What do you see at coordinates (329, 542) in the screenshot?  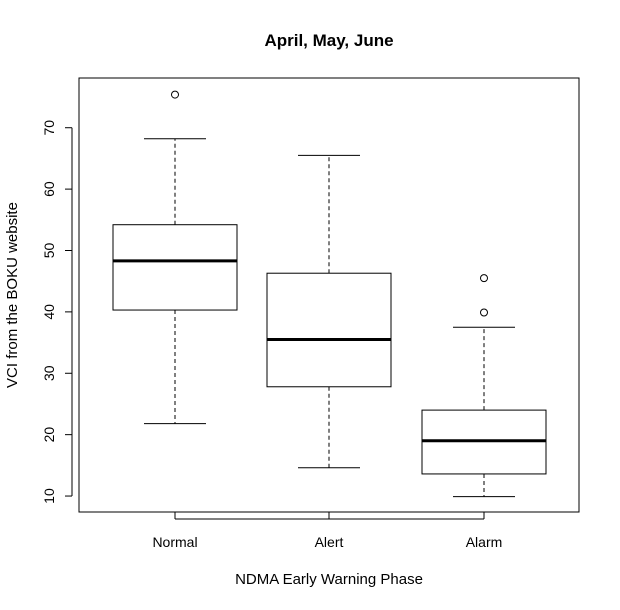 I see `x-tick-label: Alert` at bounding box center [329, 542].